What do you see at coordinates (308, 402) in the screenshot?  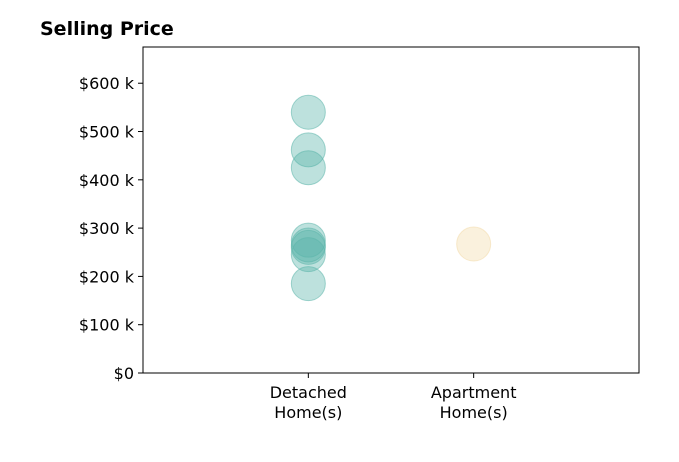 I see `x-tick-label: Detached Home(s)` at bounding box center [308, 402].